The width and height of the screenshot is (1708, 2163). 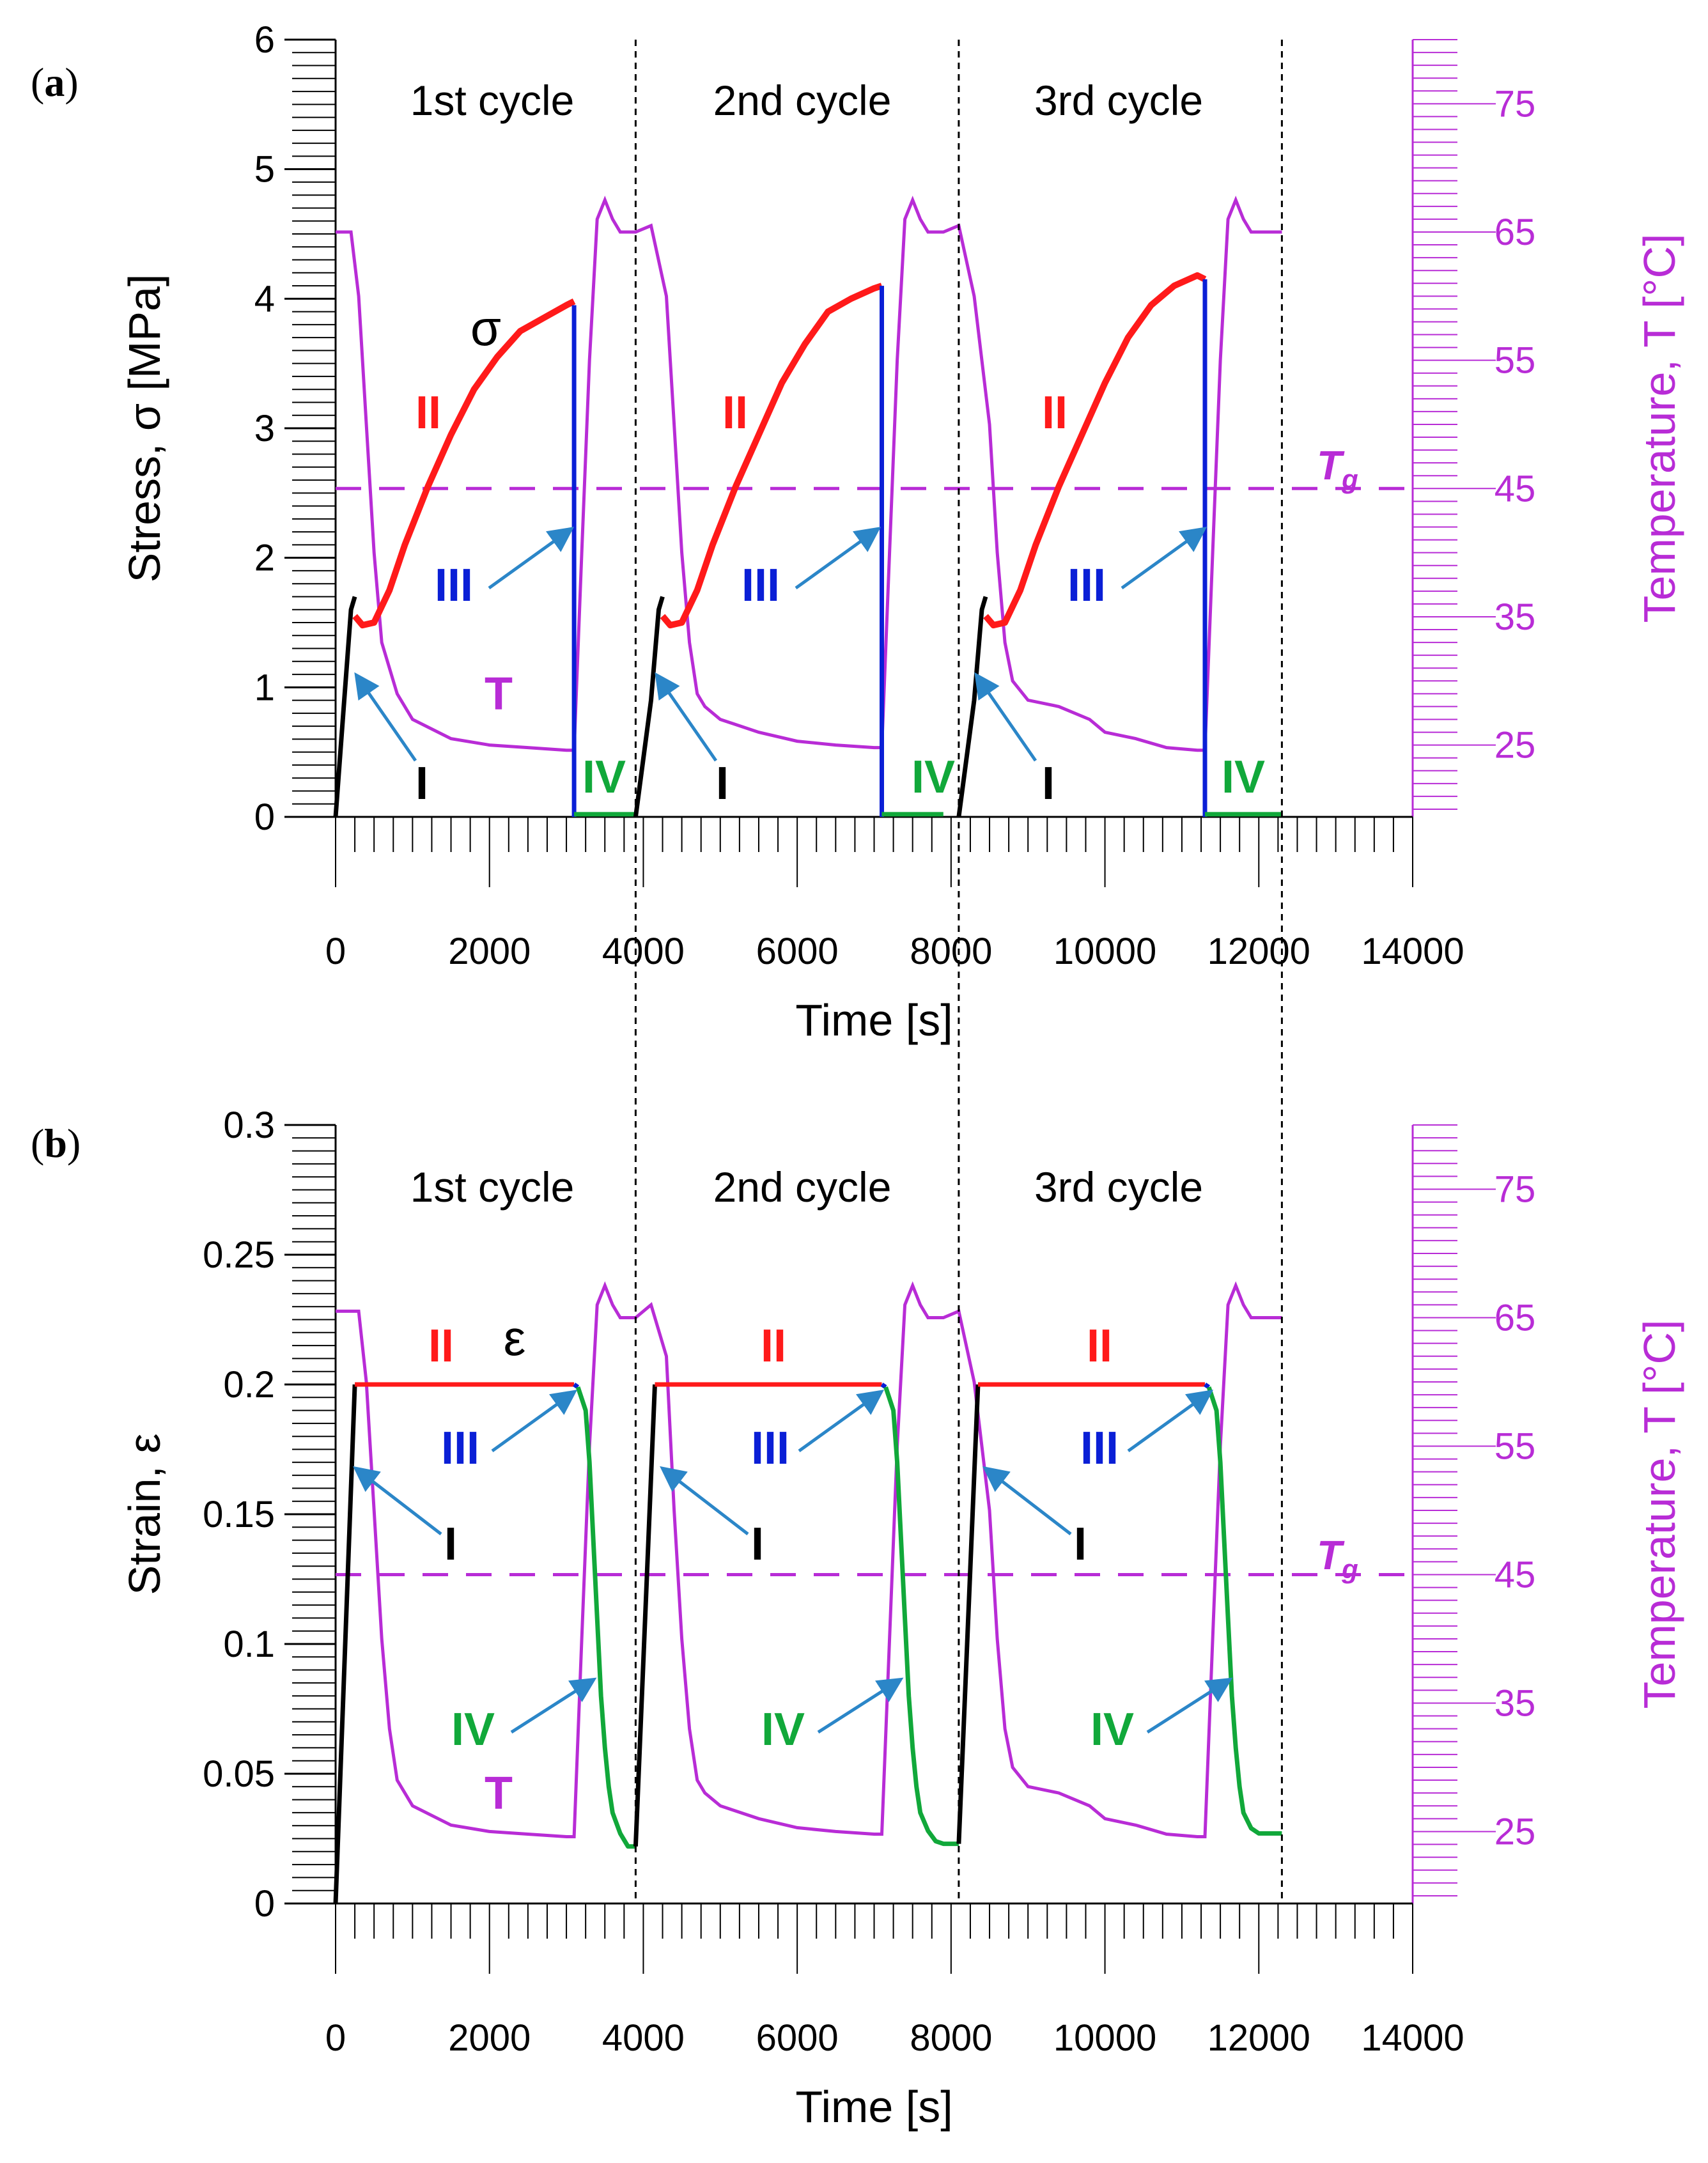 What do you see at coordinates (264, 429) in the screenshot?
I see `y-tick-label: 3` at bounding box center [264, 429].